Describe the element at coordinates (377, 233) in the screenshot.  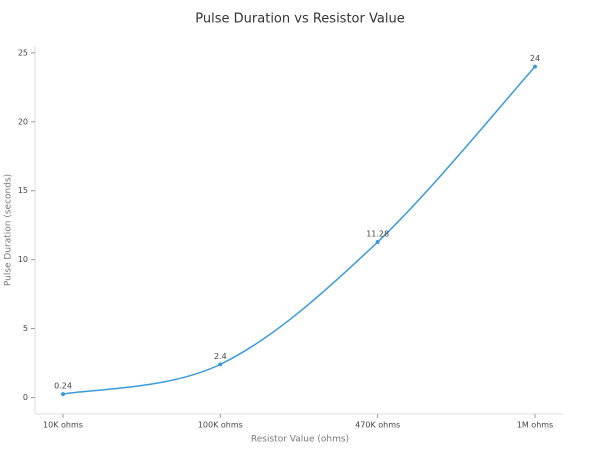
I see `data-label: 11.28` at that location.